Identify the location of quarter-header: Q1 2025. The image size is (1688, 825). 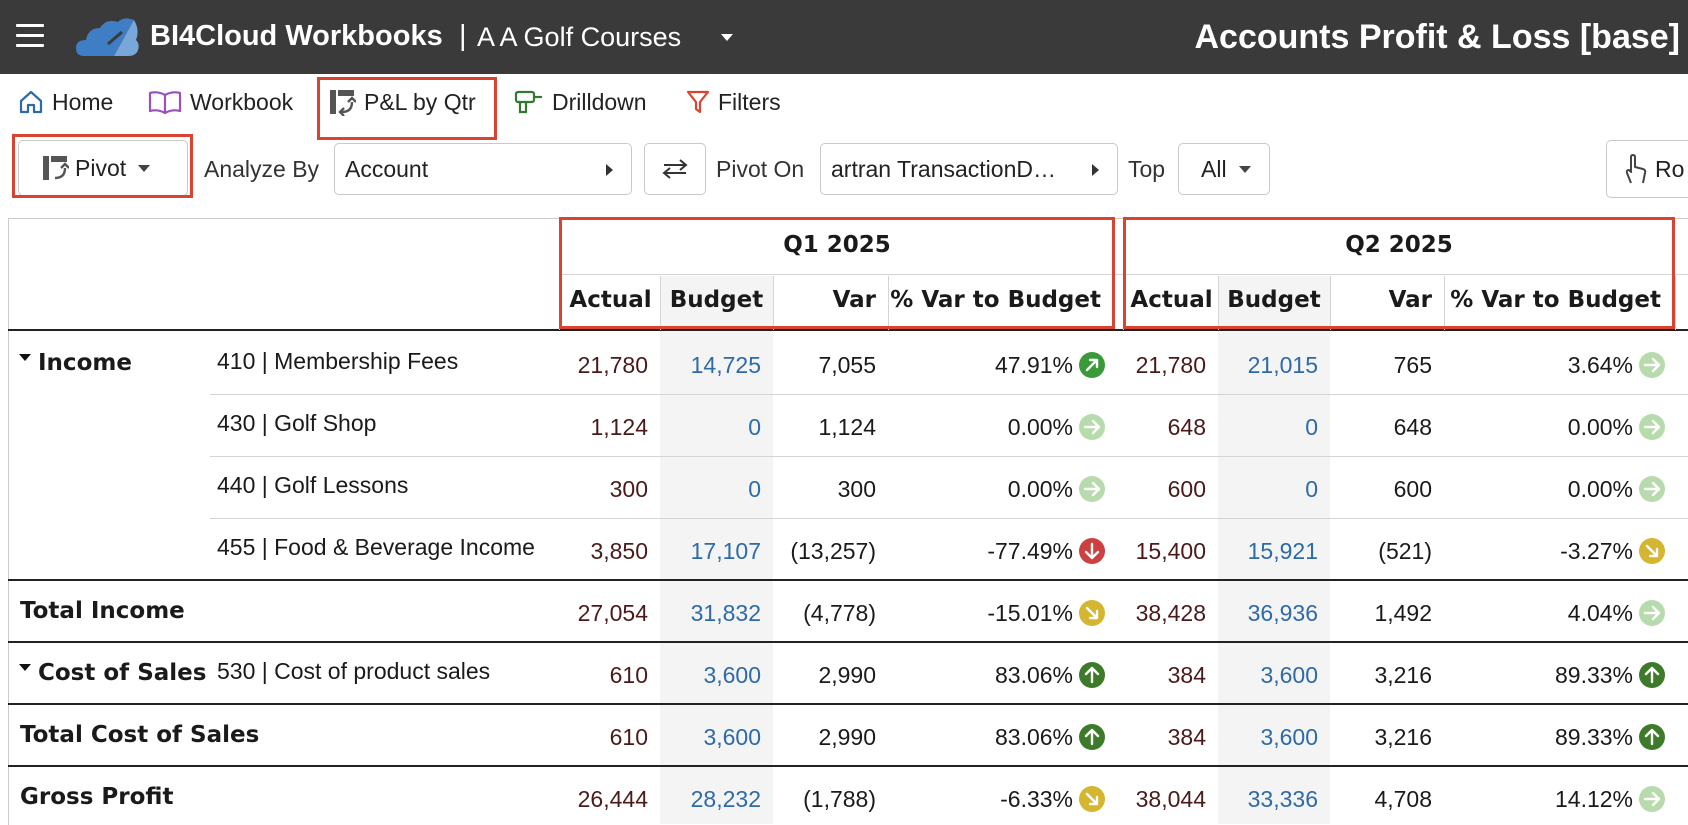
(837, 245).